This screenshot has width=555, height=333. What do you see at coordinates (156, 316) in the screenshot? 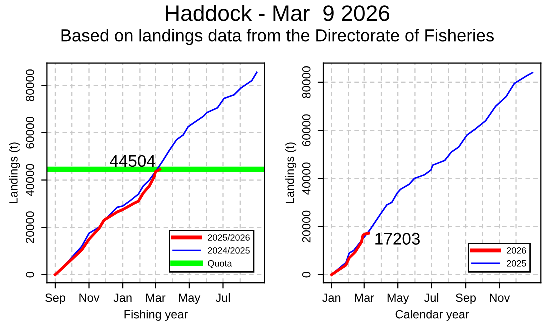
I see `x-axis-title: Fishing year` at bounding box center [156, 316].